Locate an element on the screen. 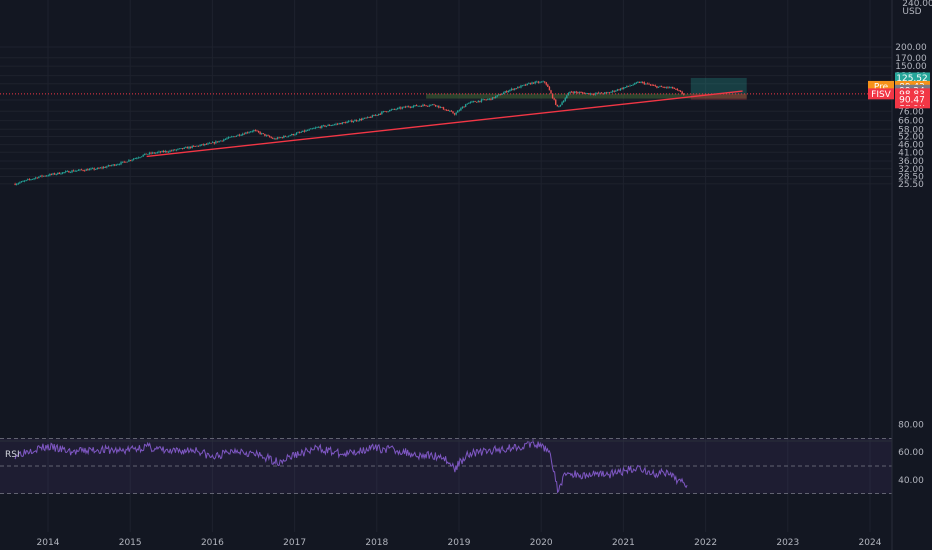 Image resolution: width=932 pixels, height=550 pixels. time-tick: 2014 is located at coordinates (48, 543).